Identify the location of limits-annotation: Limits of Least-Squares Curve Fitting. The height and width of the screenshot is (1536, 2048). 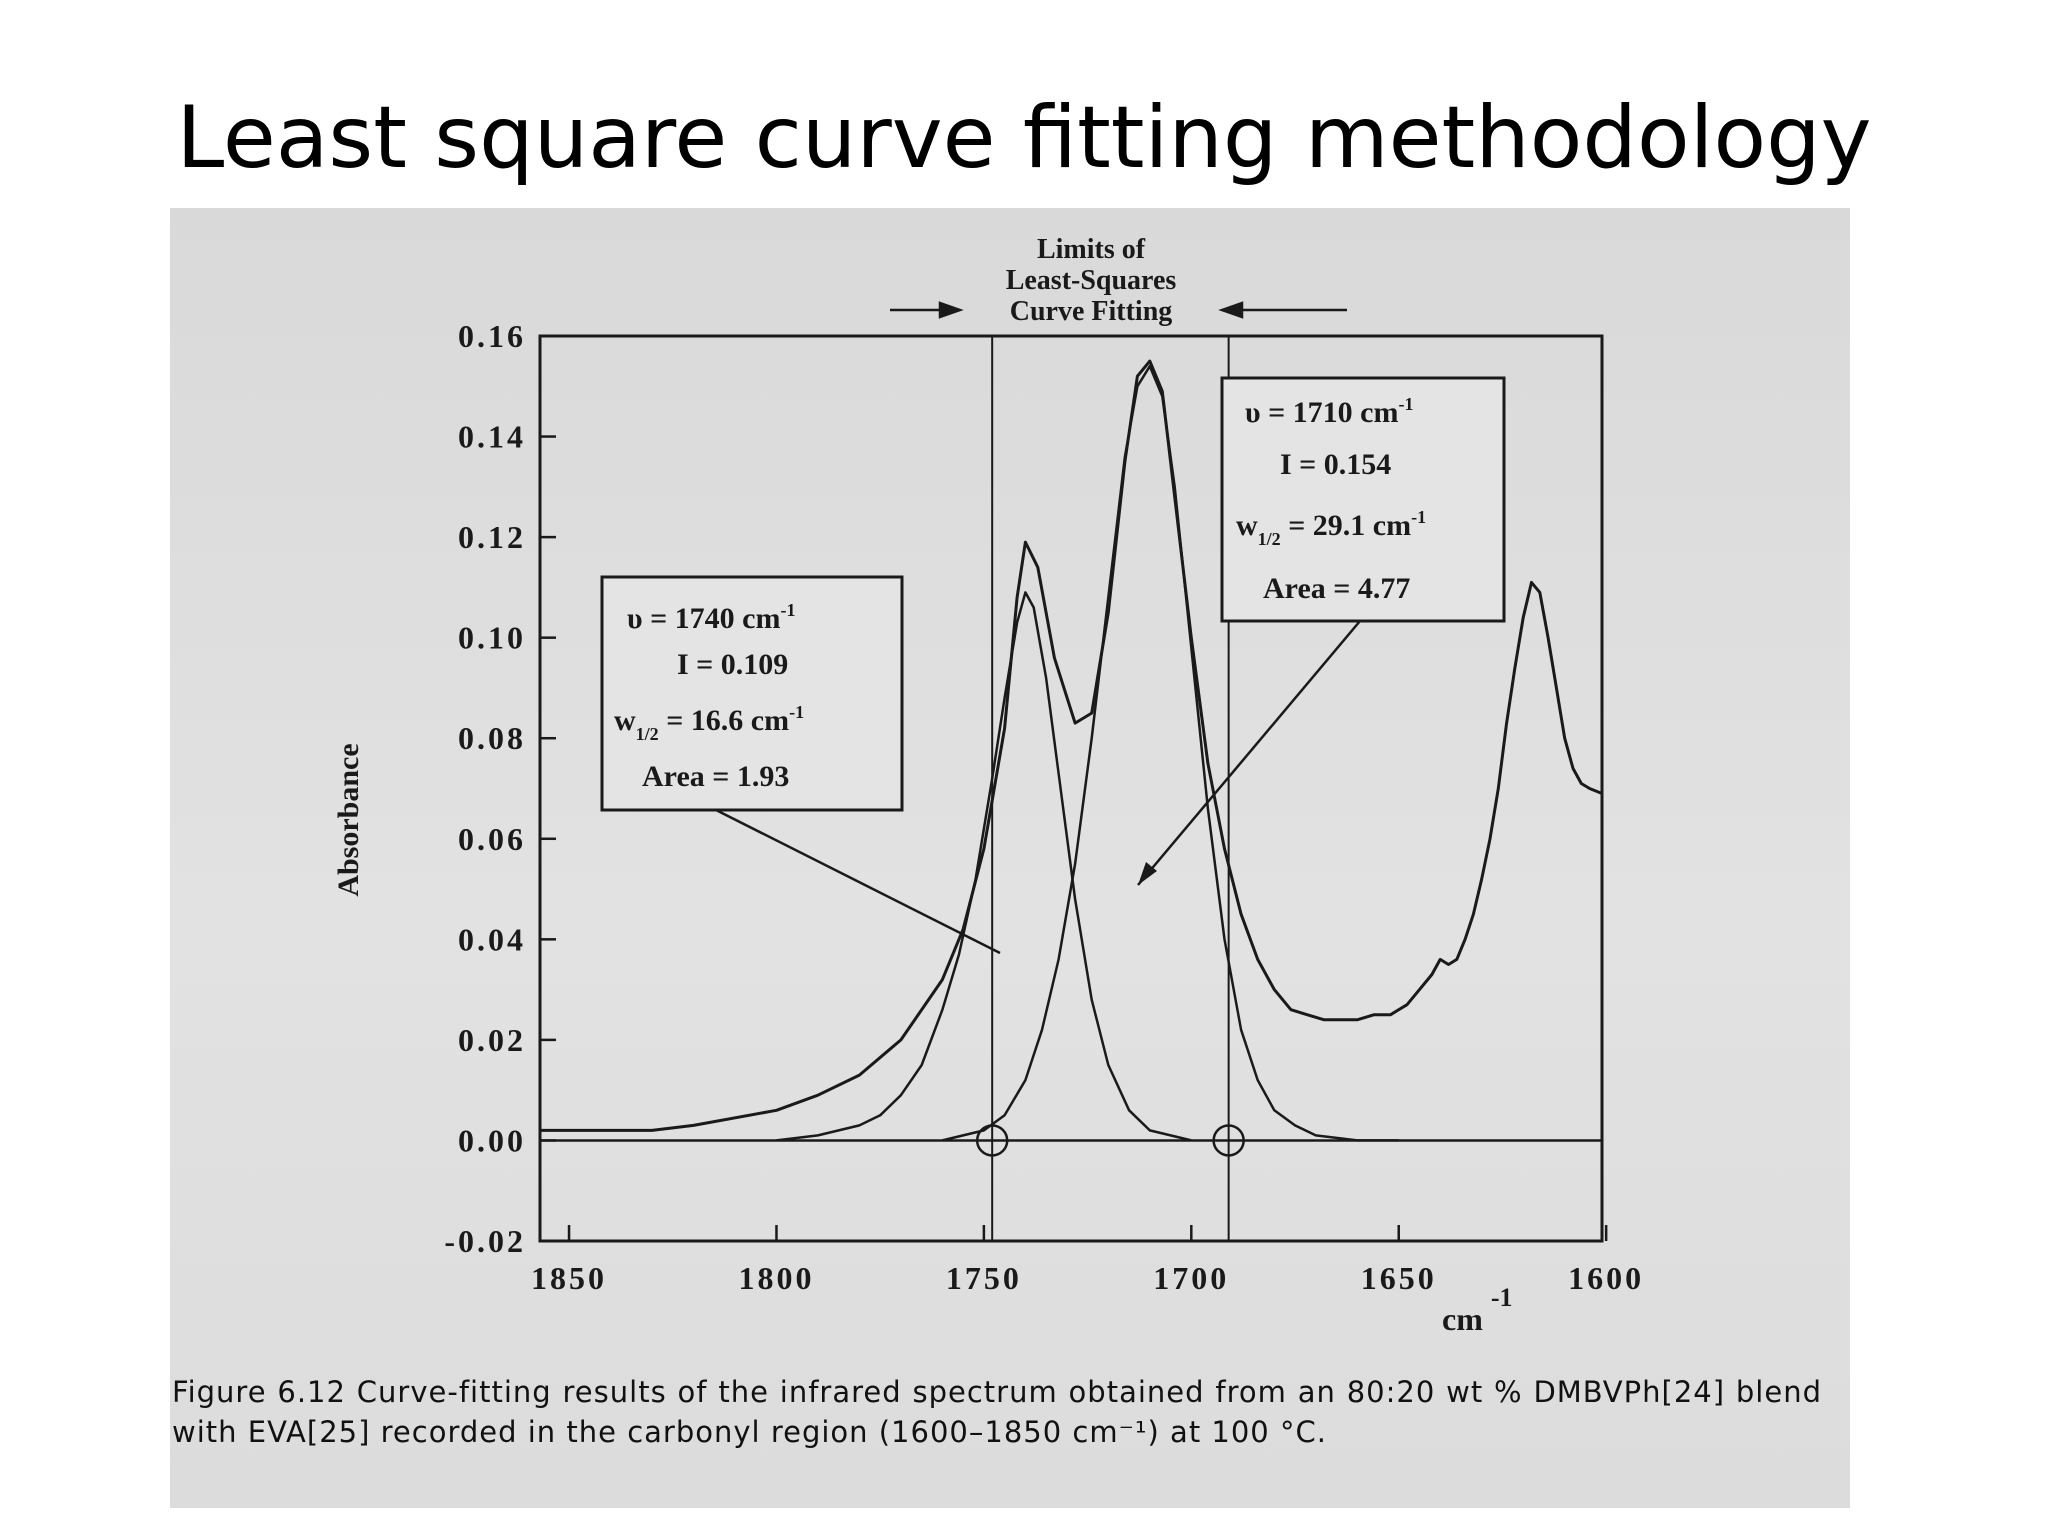
(1091, 280).